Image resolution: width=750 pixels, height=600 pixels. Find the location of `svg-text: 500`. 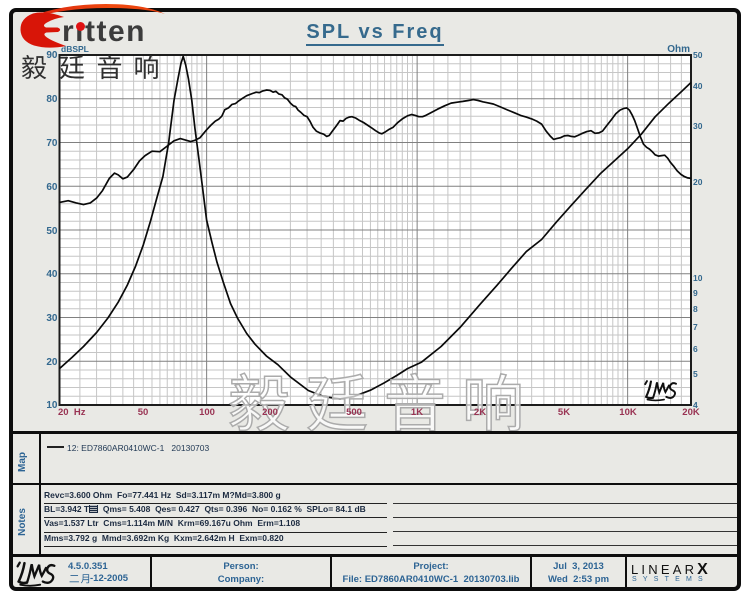

svg-text: 500 is located at coordinates (354, 412).